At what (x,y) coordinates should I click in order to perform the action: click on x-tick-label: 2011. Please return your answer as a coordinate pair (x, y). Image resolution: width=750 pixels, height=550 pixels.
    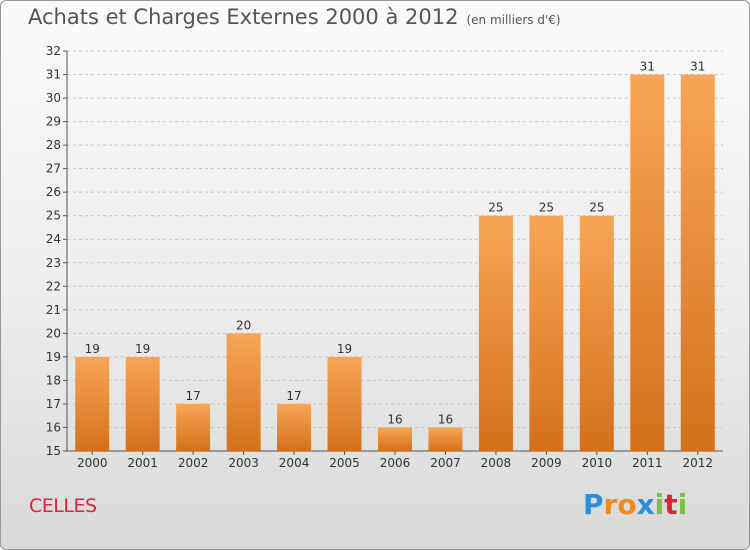
    Looking at the image, I should click on (647, 463).